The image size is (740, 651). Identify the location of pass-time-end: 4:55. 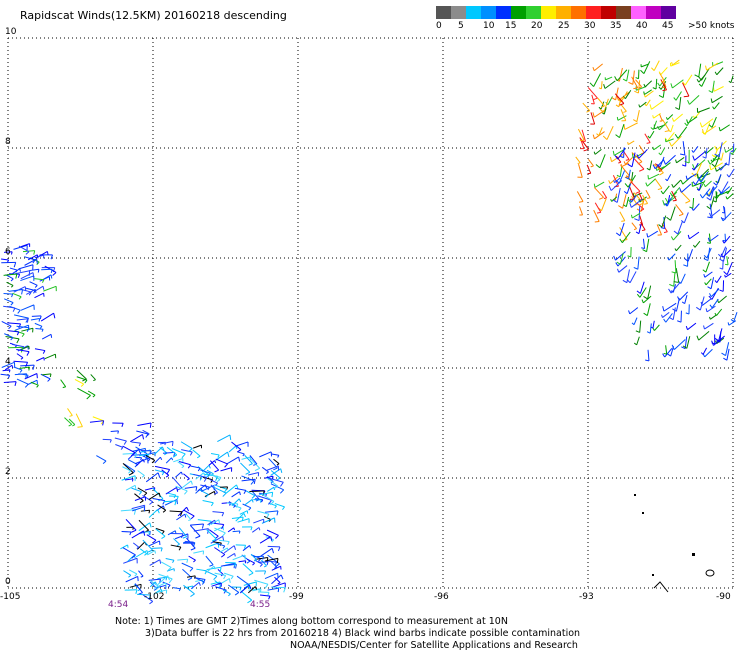
(260, 605).